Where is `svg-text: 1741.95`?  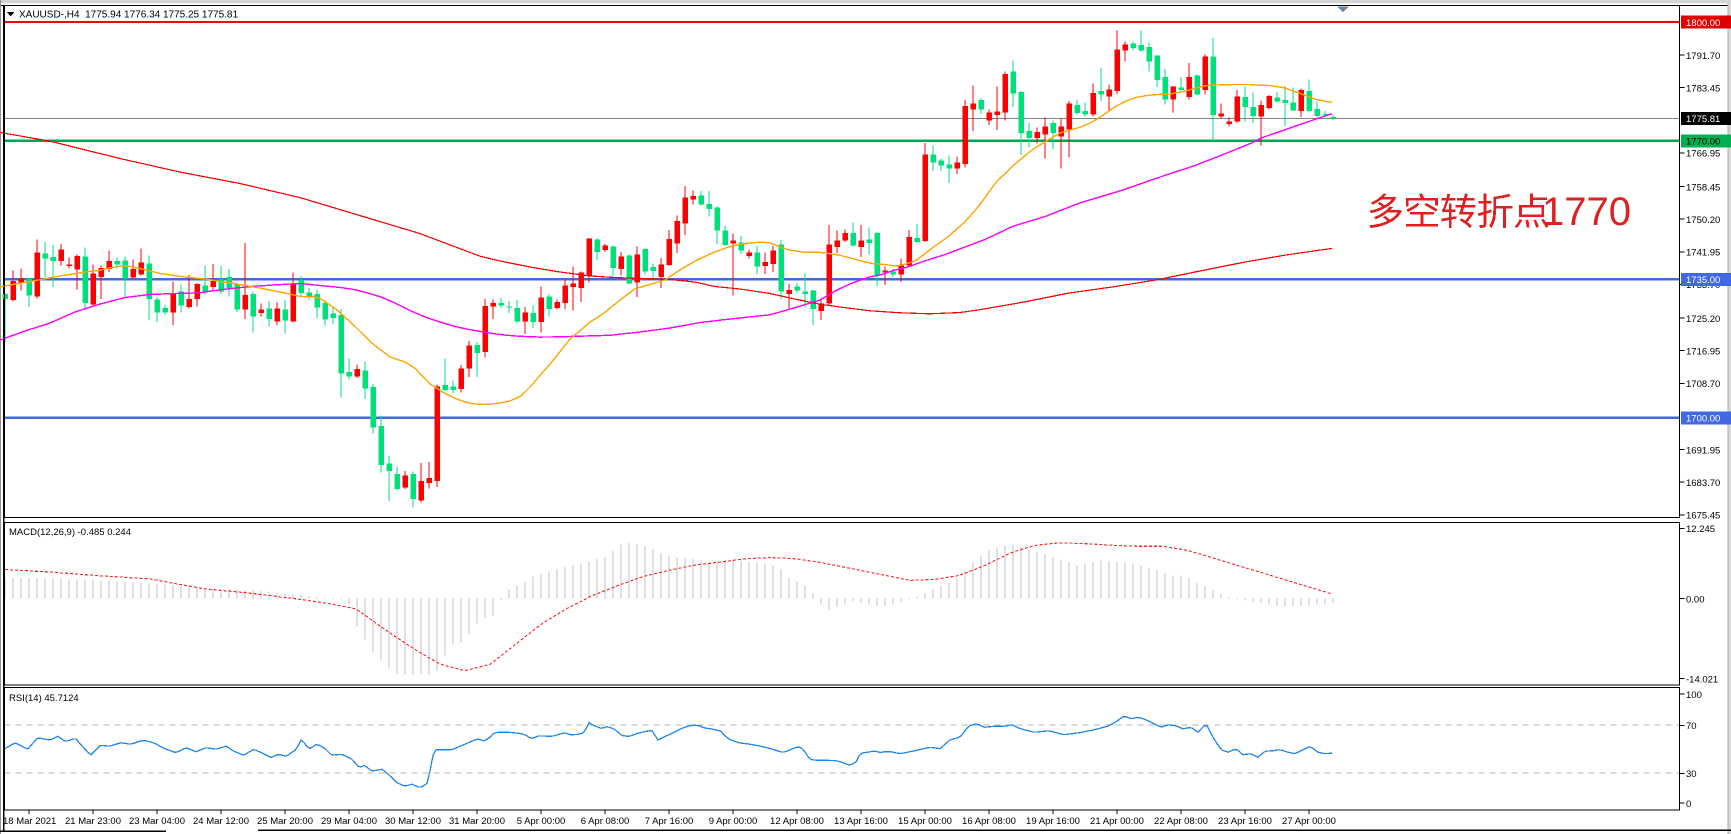 svg-text: 1741.95 is located at coordinates (1703, 253).